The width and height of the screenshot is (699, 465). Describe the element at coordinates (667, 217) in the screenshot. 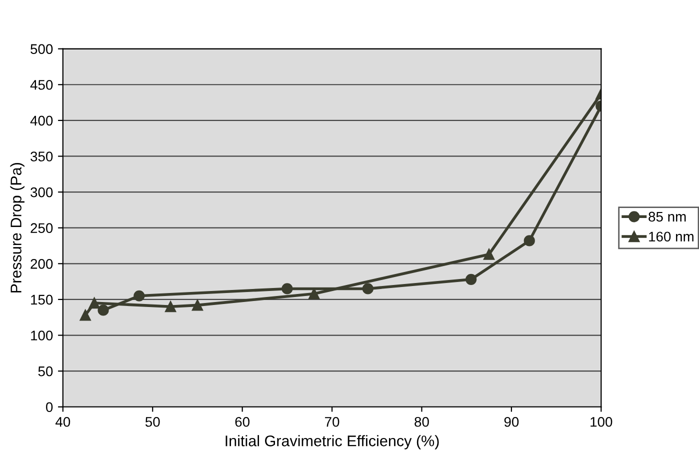

I see `legend-label: 85 nm` at that location.